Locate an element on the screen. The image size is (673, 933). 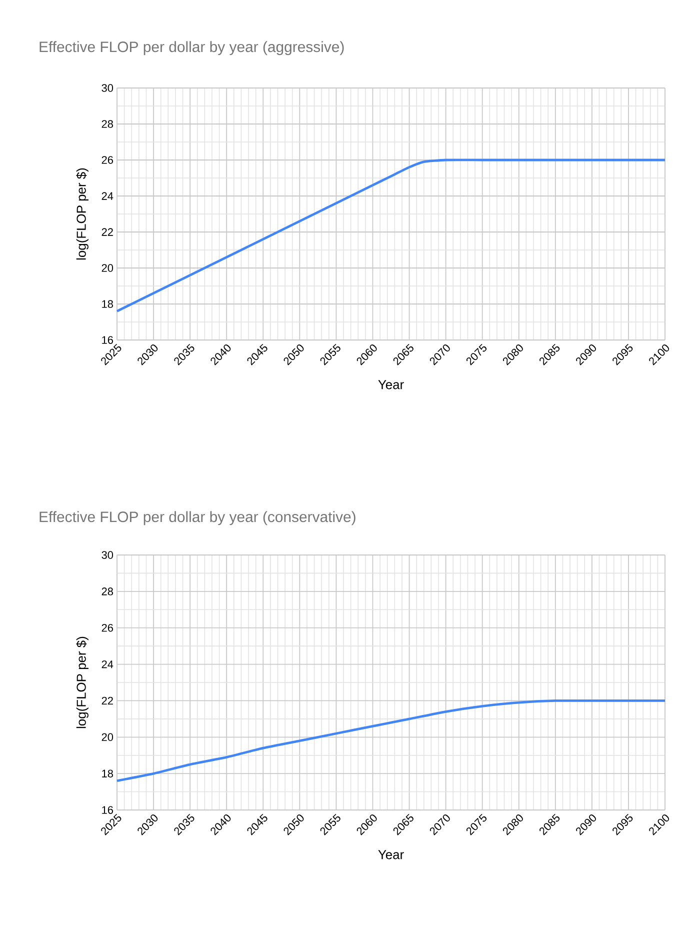
chart-title: Effective FLOP per dollar by year (conservative) is located at coordinates (198, 518).